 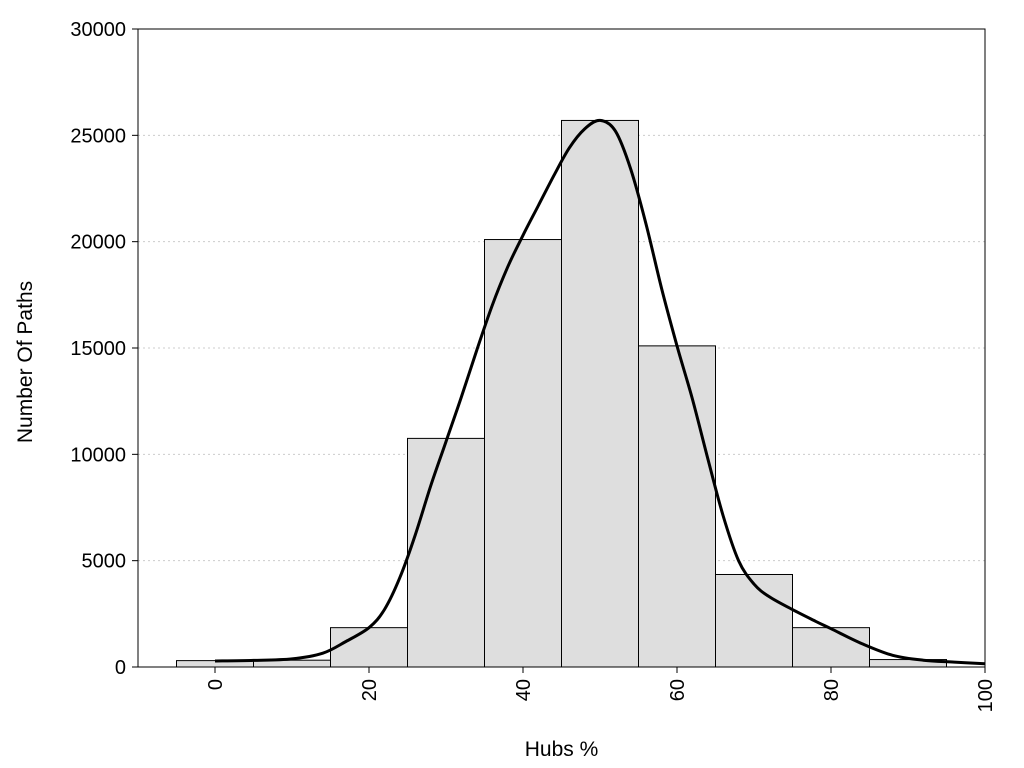 What do you see at coordinates (524, 690) in the screenshot?
I see `x-tick-label: 40` at bounding box center [524, 690].